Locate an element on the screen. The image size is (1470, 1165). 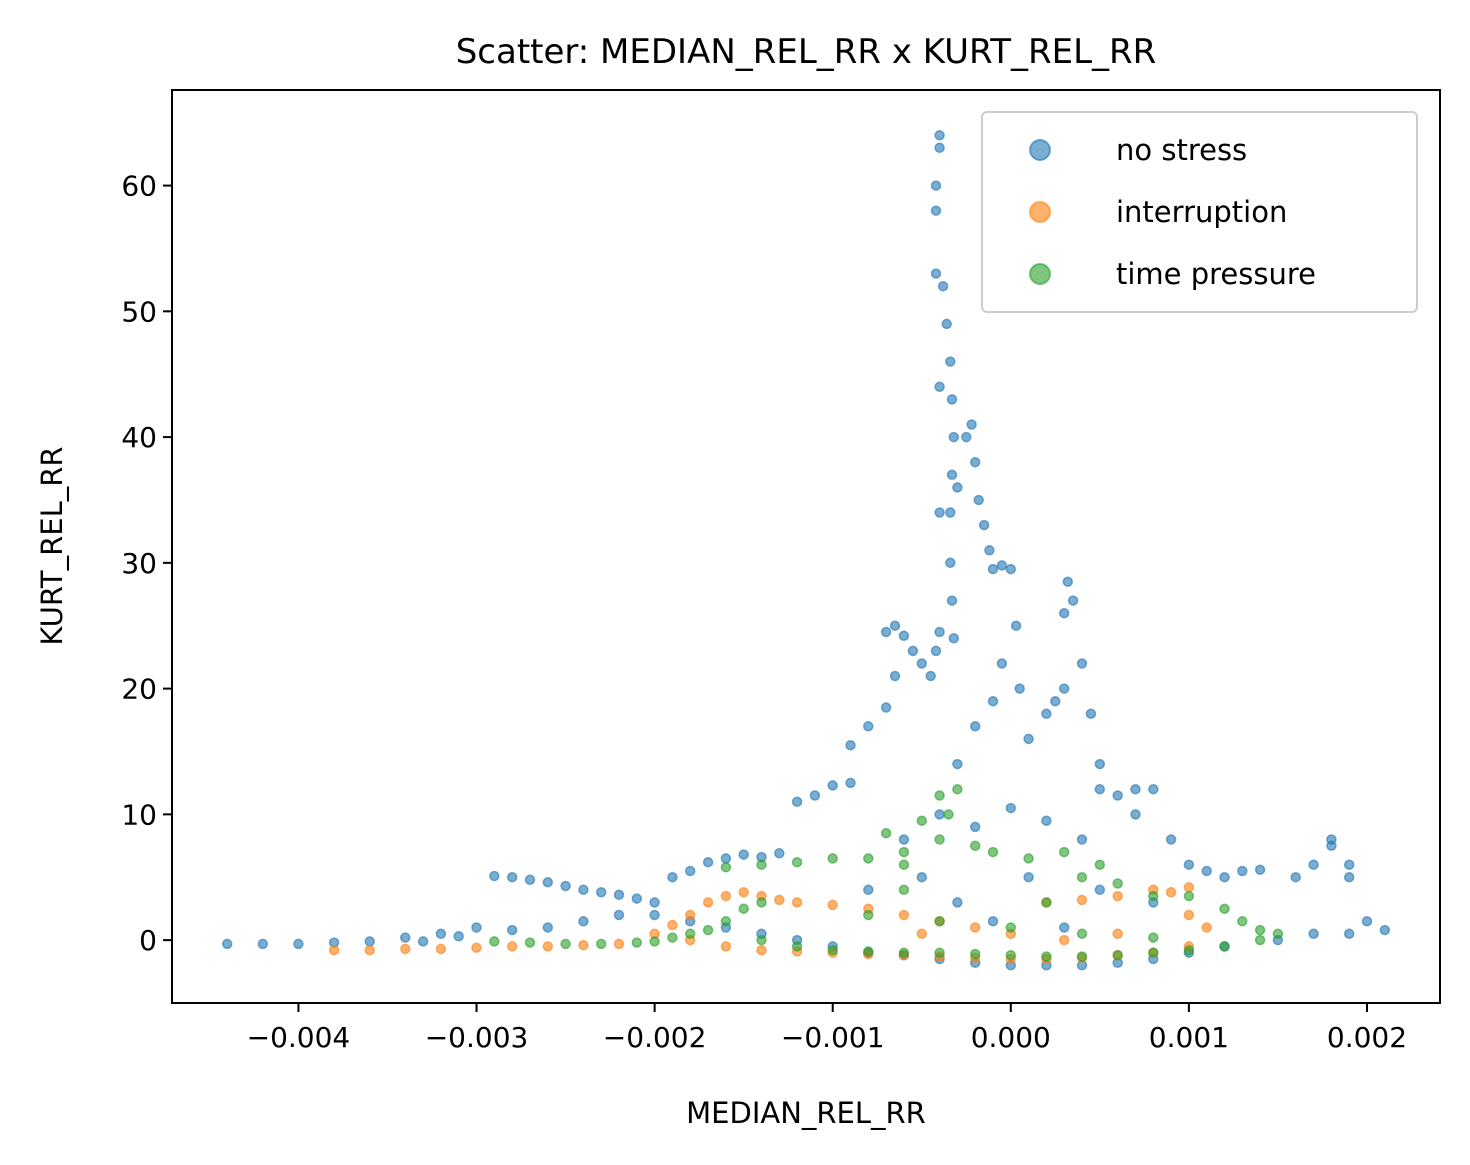
y-tick-label: 40 is located at coordinates (139, 437).